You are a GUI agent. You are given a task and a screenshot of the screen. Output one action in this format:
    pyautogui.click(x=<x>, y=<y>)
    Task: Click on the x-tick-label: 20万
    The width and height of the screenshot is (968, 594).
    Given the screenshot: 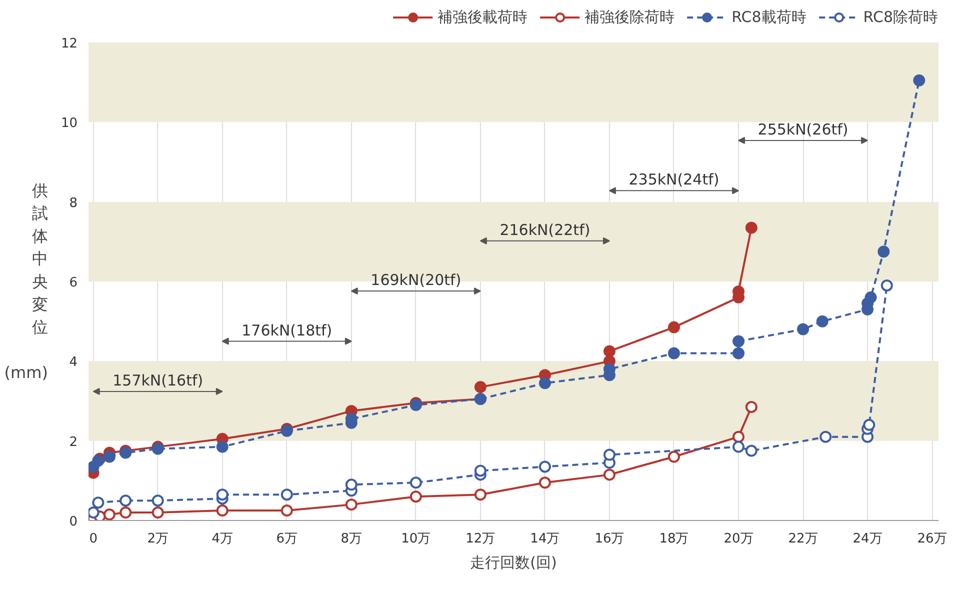 What is the action you would take?
    pyautogui.click(x=739, y=539)
    